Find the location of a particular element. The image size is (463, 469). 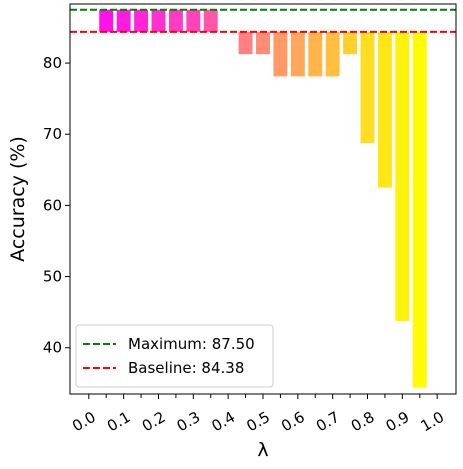

bar-lambda-0.20 is located at coordinates (158, 20).